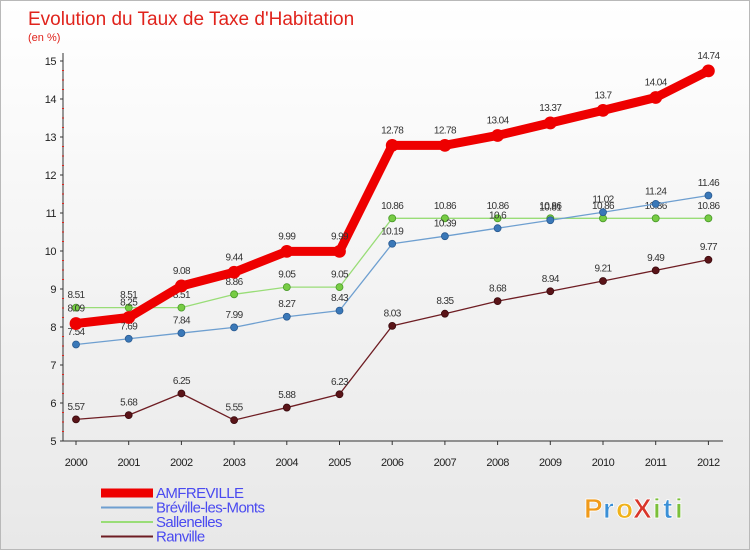 Image resolution: width=750 pixels, height=551 pixels. What do you see at coordinates (53, 442) in the screenshot?
I see `y-tick-label: 5` at bounding box center [53, 442].